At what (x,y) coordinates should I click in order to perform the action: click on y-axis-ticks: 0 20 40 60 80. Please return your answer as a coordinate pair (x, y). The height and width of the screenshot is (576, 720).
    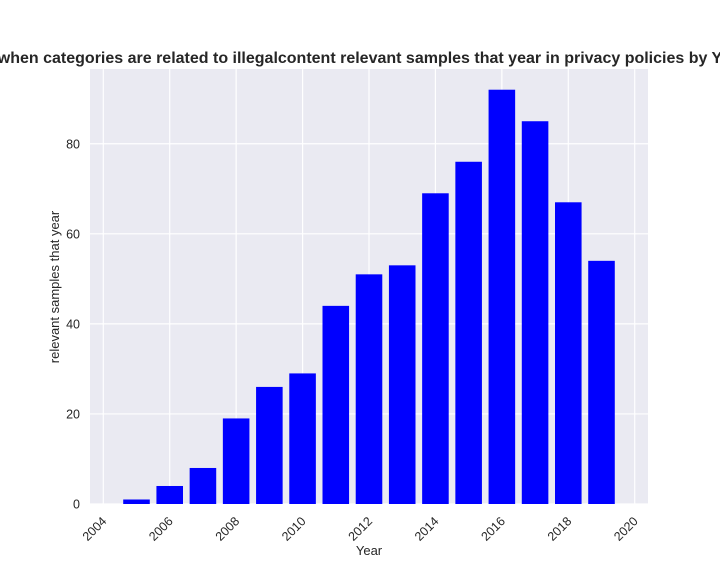
    Looking at the image, I should click on (73, 324).